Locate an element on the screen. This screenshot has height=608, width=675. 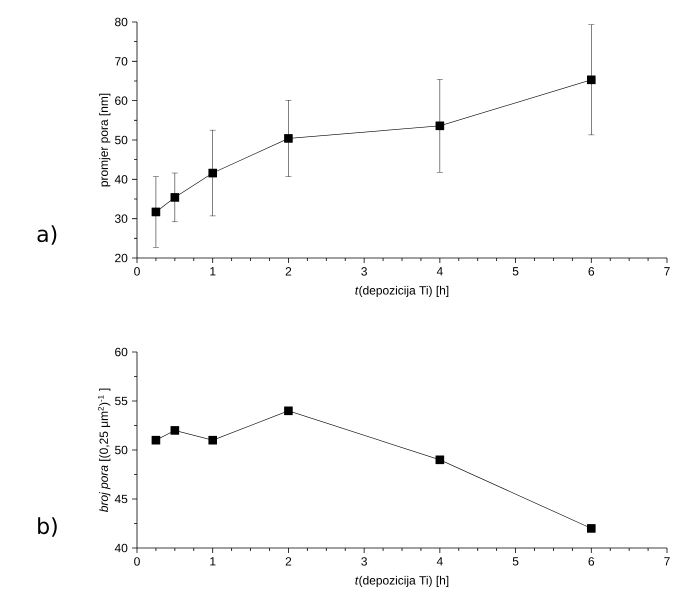
y-axis-title: broj pora [(0,25 μm$^{2}$)$^{-1}$ ] is located at coordinates (104, 450).